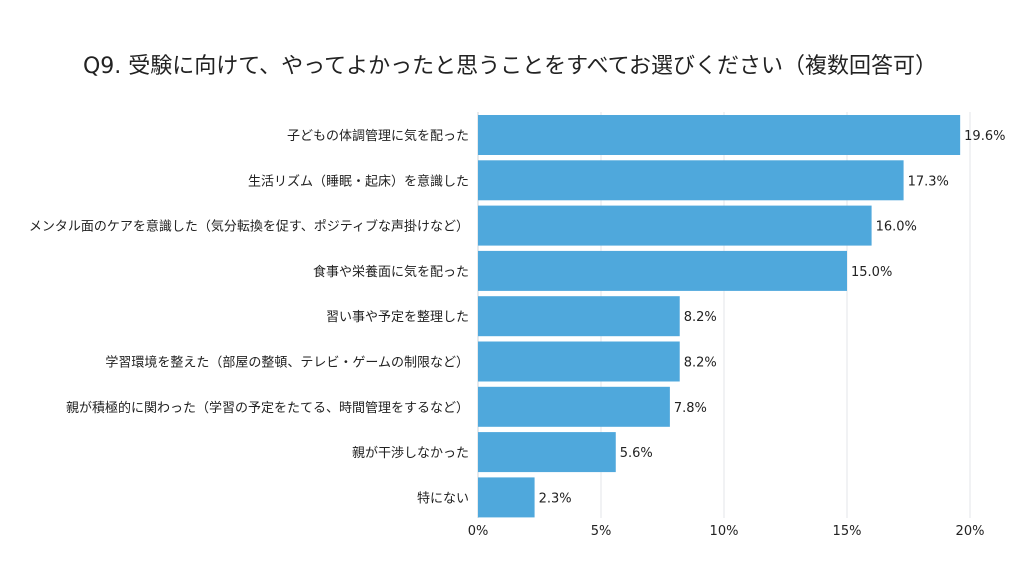 The height and width of the screenshot is (588, 1019). Describe the element at coordinates (410, 453) in the screenshot. I see `category-label: 親が干渉しなかった` at that location.